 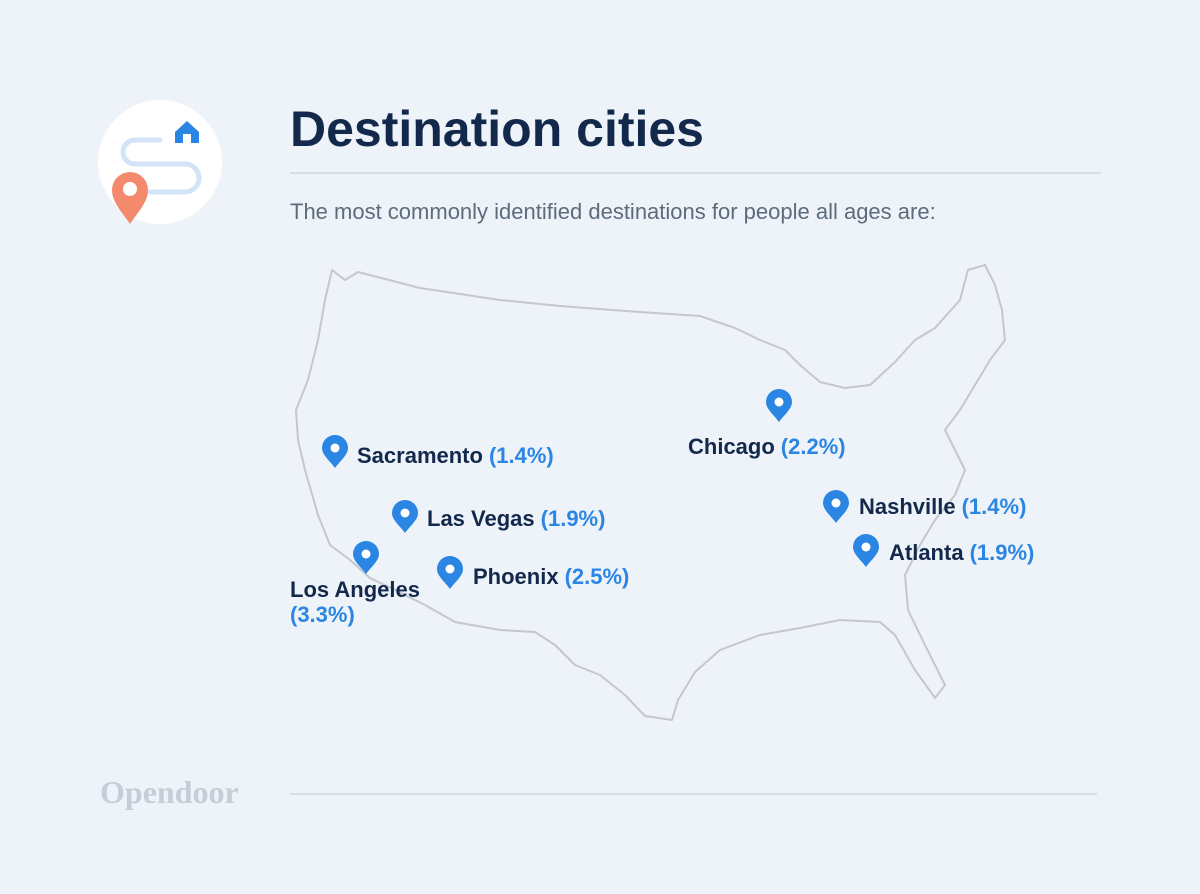 I want to click on city-share: (2.5%), so click(x=597, y=576).